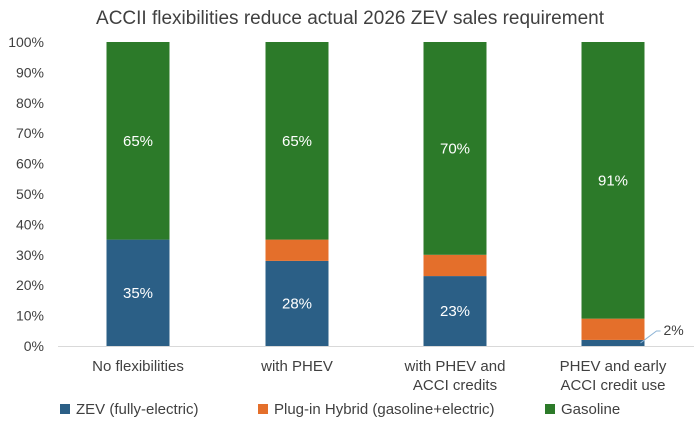 The width and height of the screenshot is (700, 427). I want to click on y-tick-label: 20%, so click(30, 285).